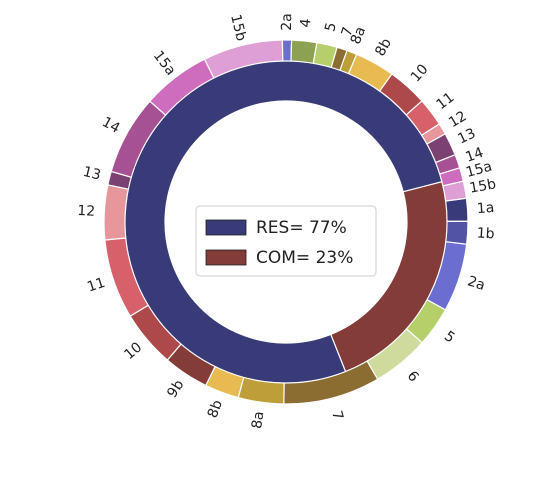 Image resolution: width=550 pixels, height=496 pixels. What do you see at coordinates (175, 389) in the screenshot?
I see `outer-label-9b: 9b` at bounding box center [175, 389].